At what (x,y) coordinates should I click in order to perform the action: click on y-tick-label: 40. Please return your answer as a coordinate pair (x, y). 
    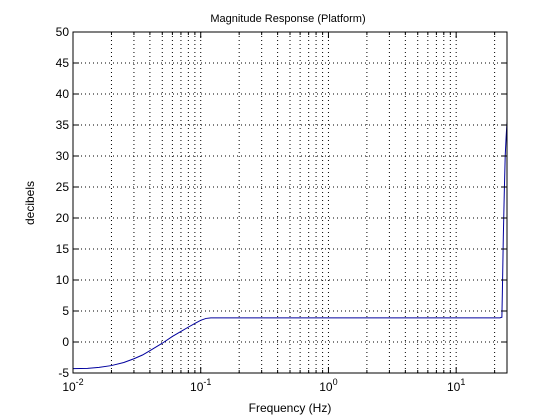
    Looking at the image, I should click on (63, 94).